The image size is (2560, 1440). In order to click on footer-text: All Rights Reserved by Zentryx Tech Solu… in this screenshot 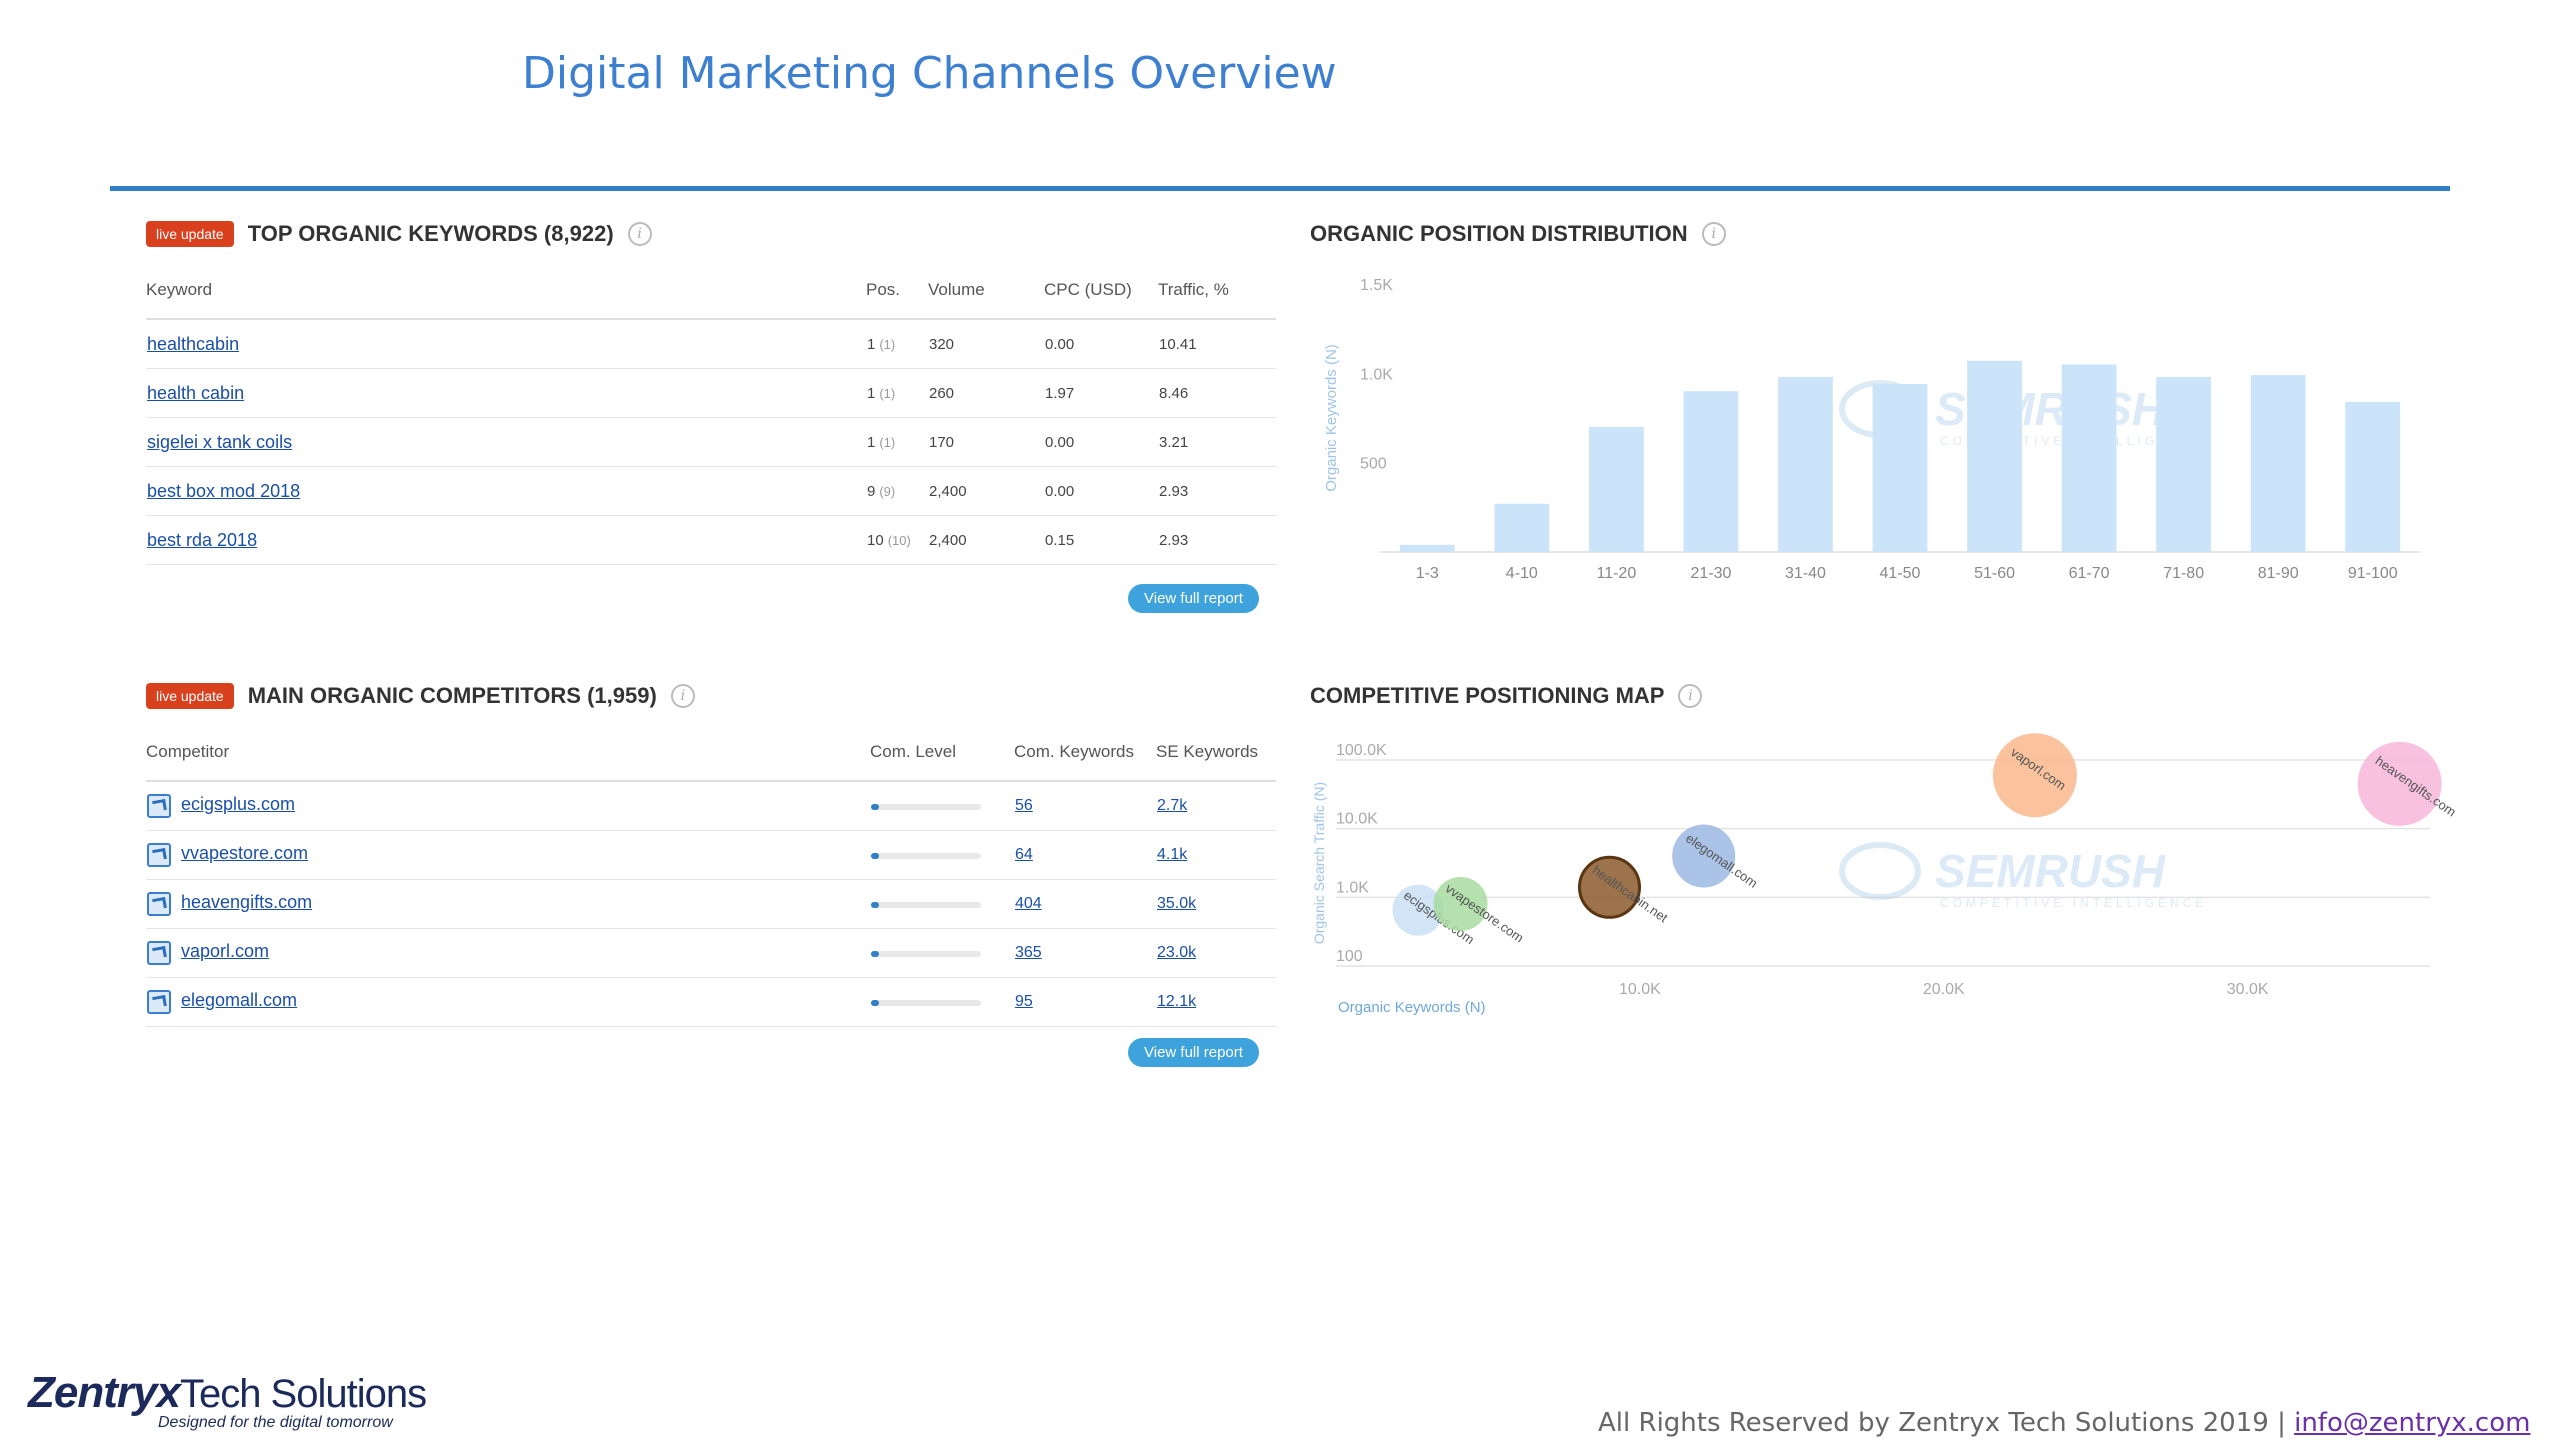, I will do `click(1942, 1423)`.